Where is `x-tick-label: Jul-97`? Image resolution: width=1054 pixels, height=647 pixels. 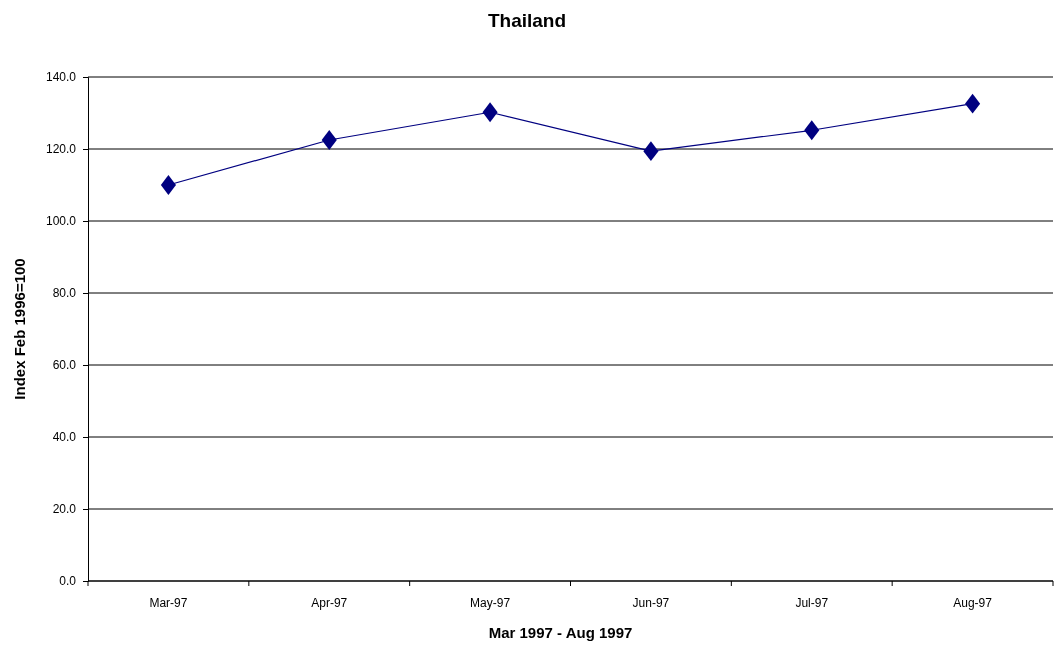
x-tick-label: Jul-97 is located at coordinates (812, 603).